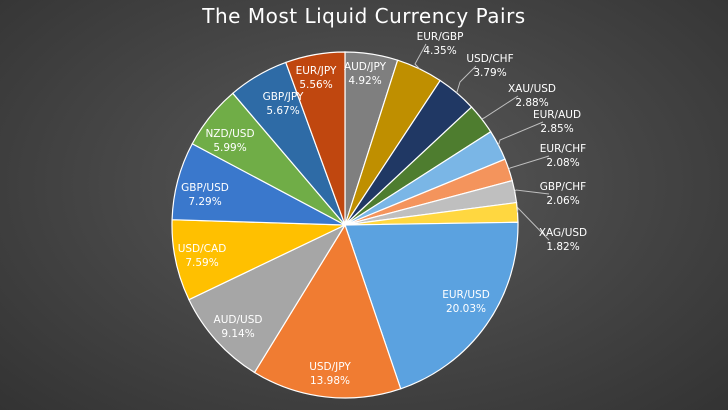 The image size is (728, 410). I want to click on slice-label-nzd-usd: NZD/USD, so click(229, 134).